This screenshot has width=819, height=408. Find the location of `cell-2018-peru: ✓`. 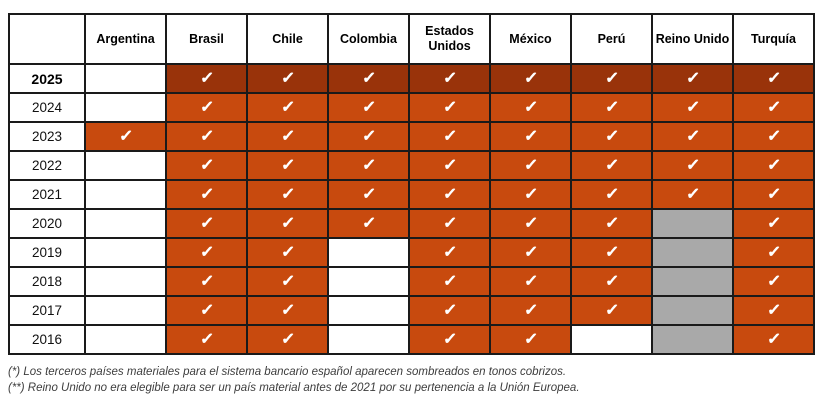

cell-2018-peru: ✓ is located at coordinates (611, 281).